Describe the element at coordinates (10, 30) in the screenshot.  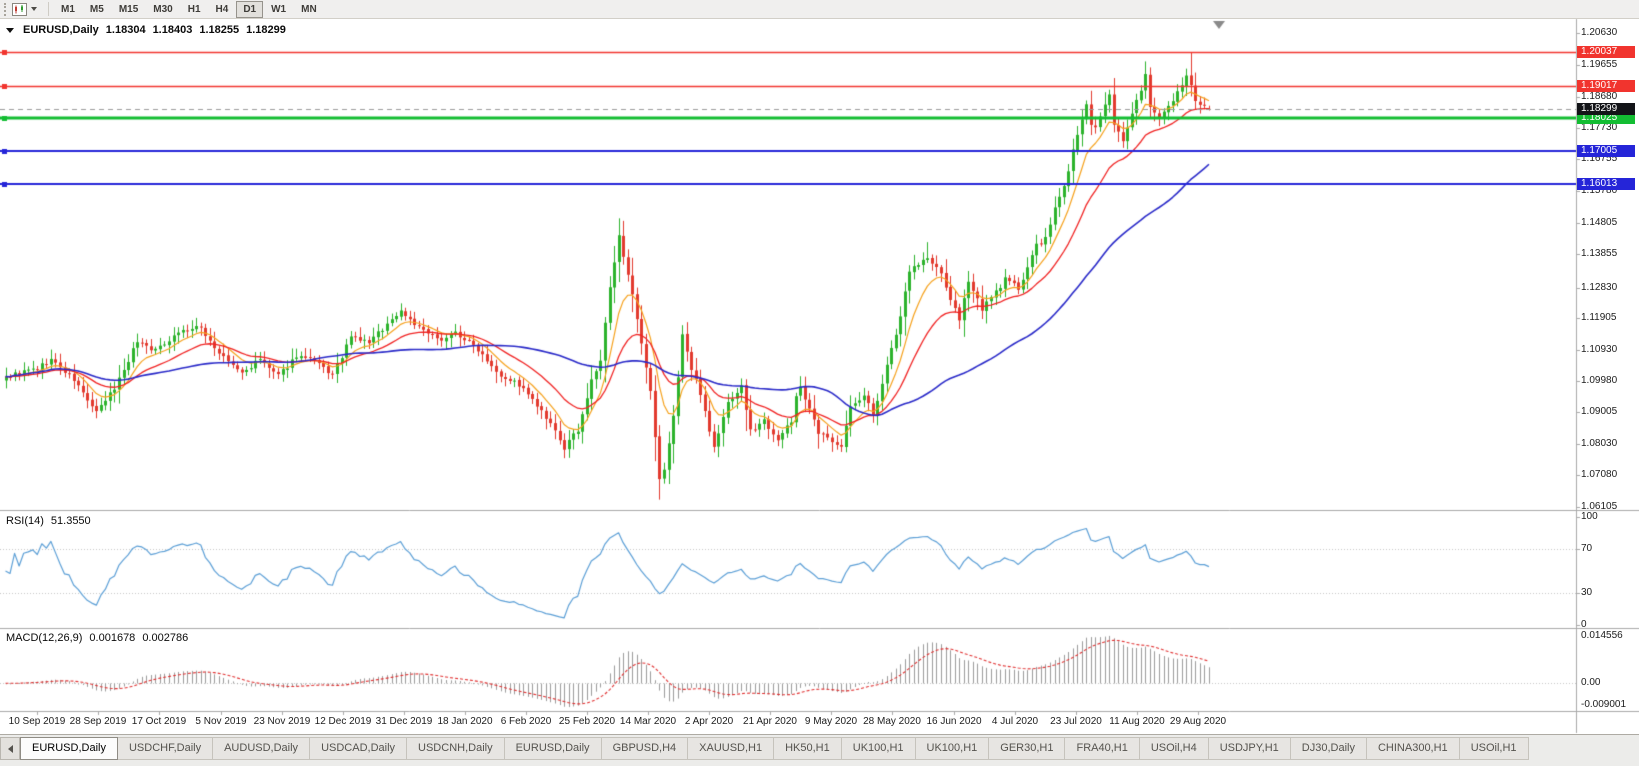
I see `collapse-arrow-icon` at that location.